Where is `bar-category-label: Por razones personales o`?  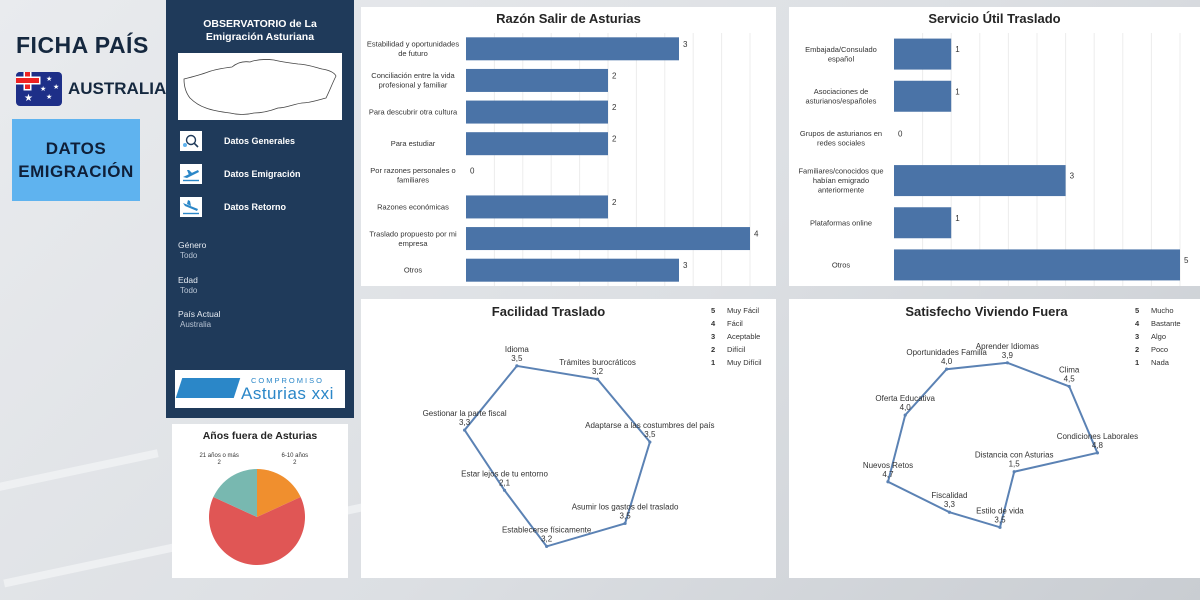
bar-category-label: Por razones personales o is located at coordinates (412, 170).